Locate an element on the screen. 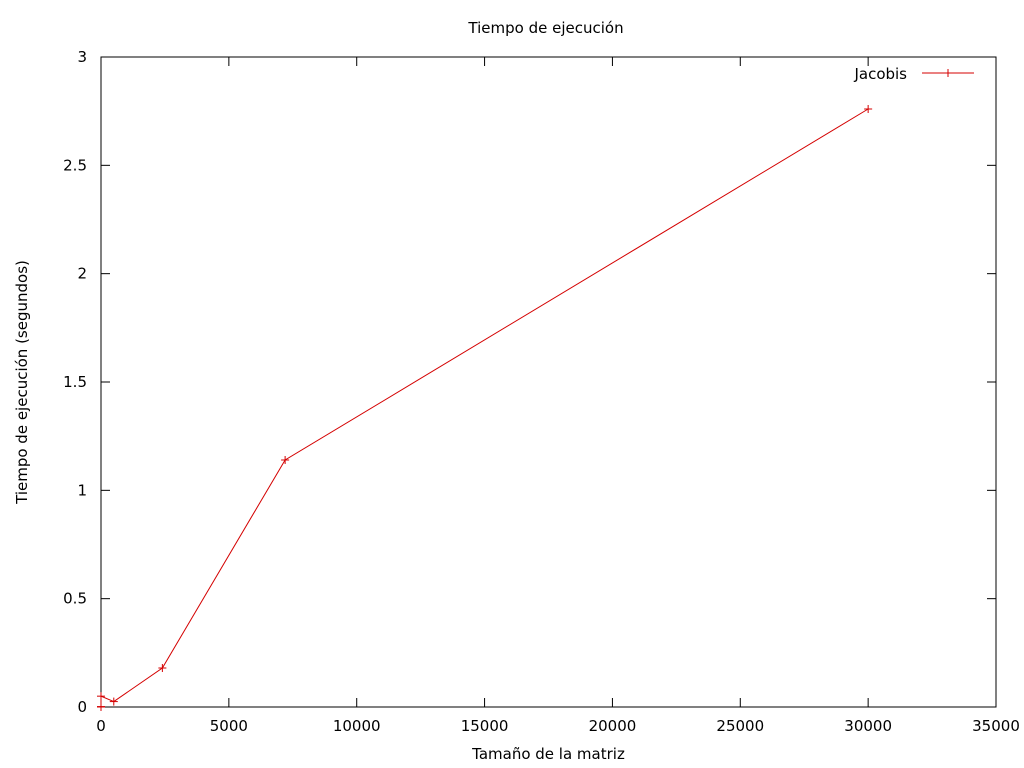 The image size is (1024, 768). y-tick-label: 1.5 is located at coordinates (75, 382).